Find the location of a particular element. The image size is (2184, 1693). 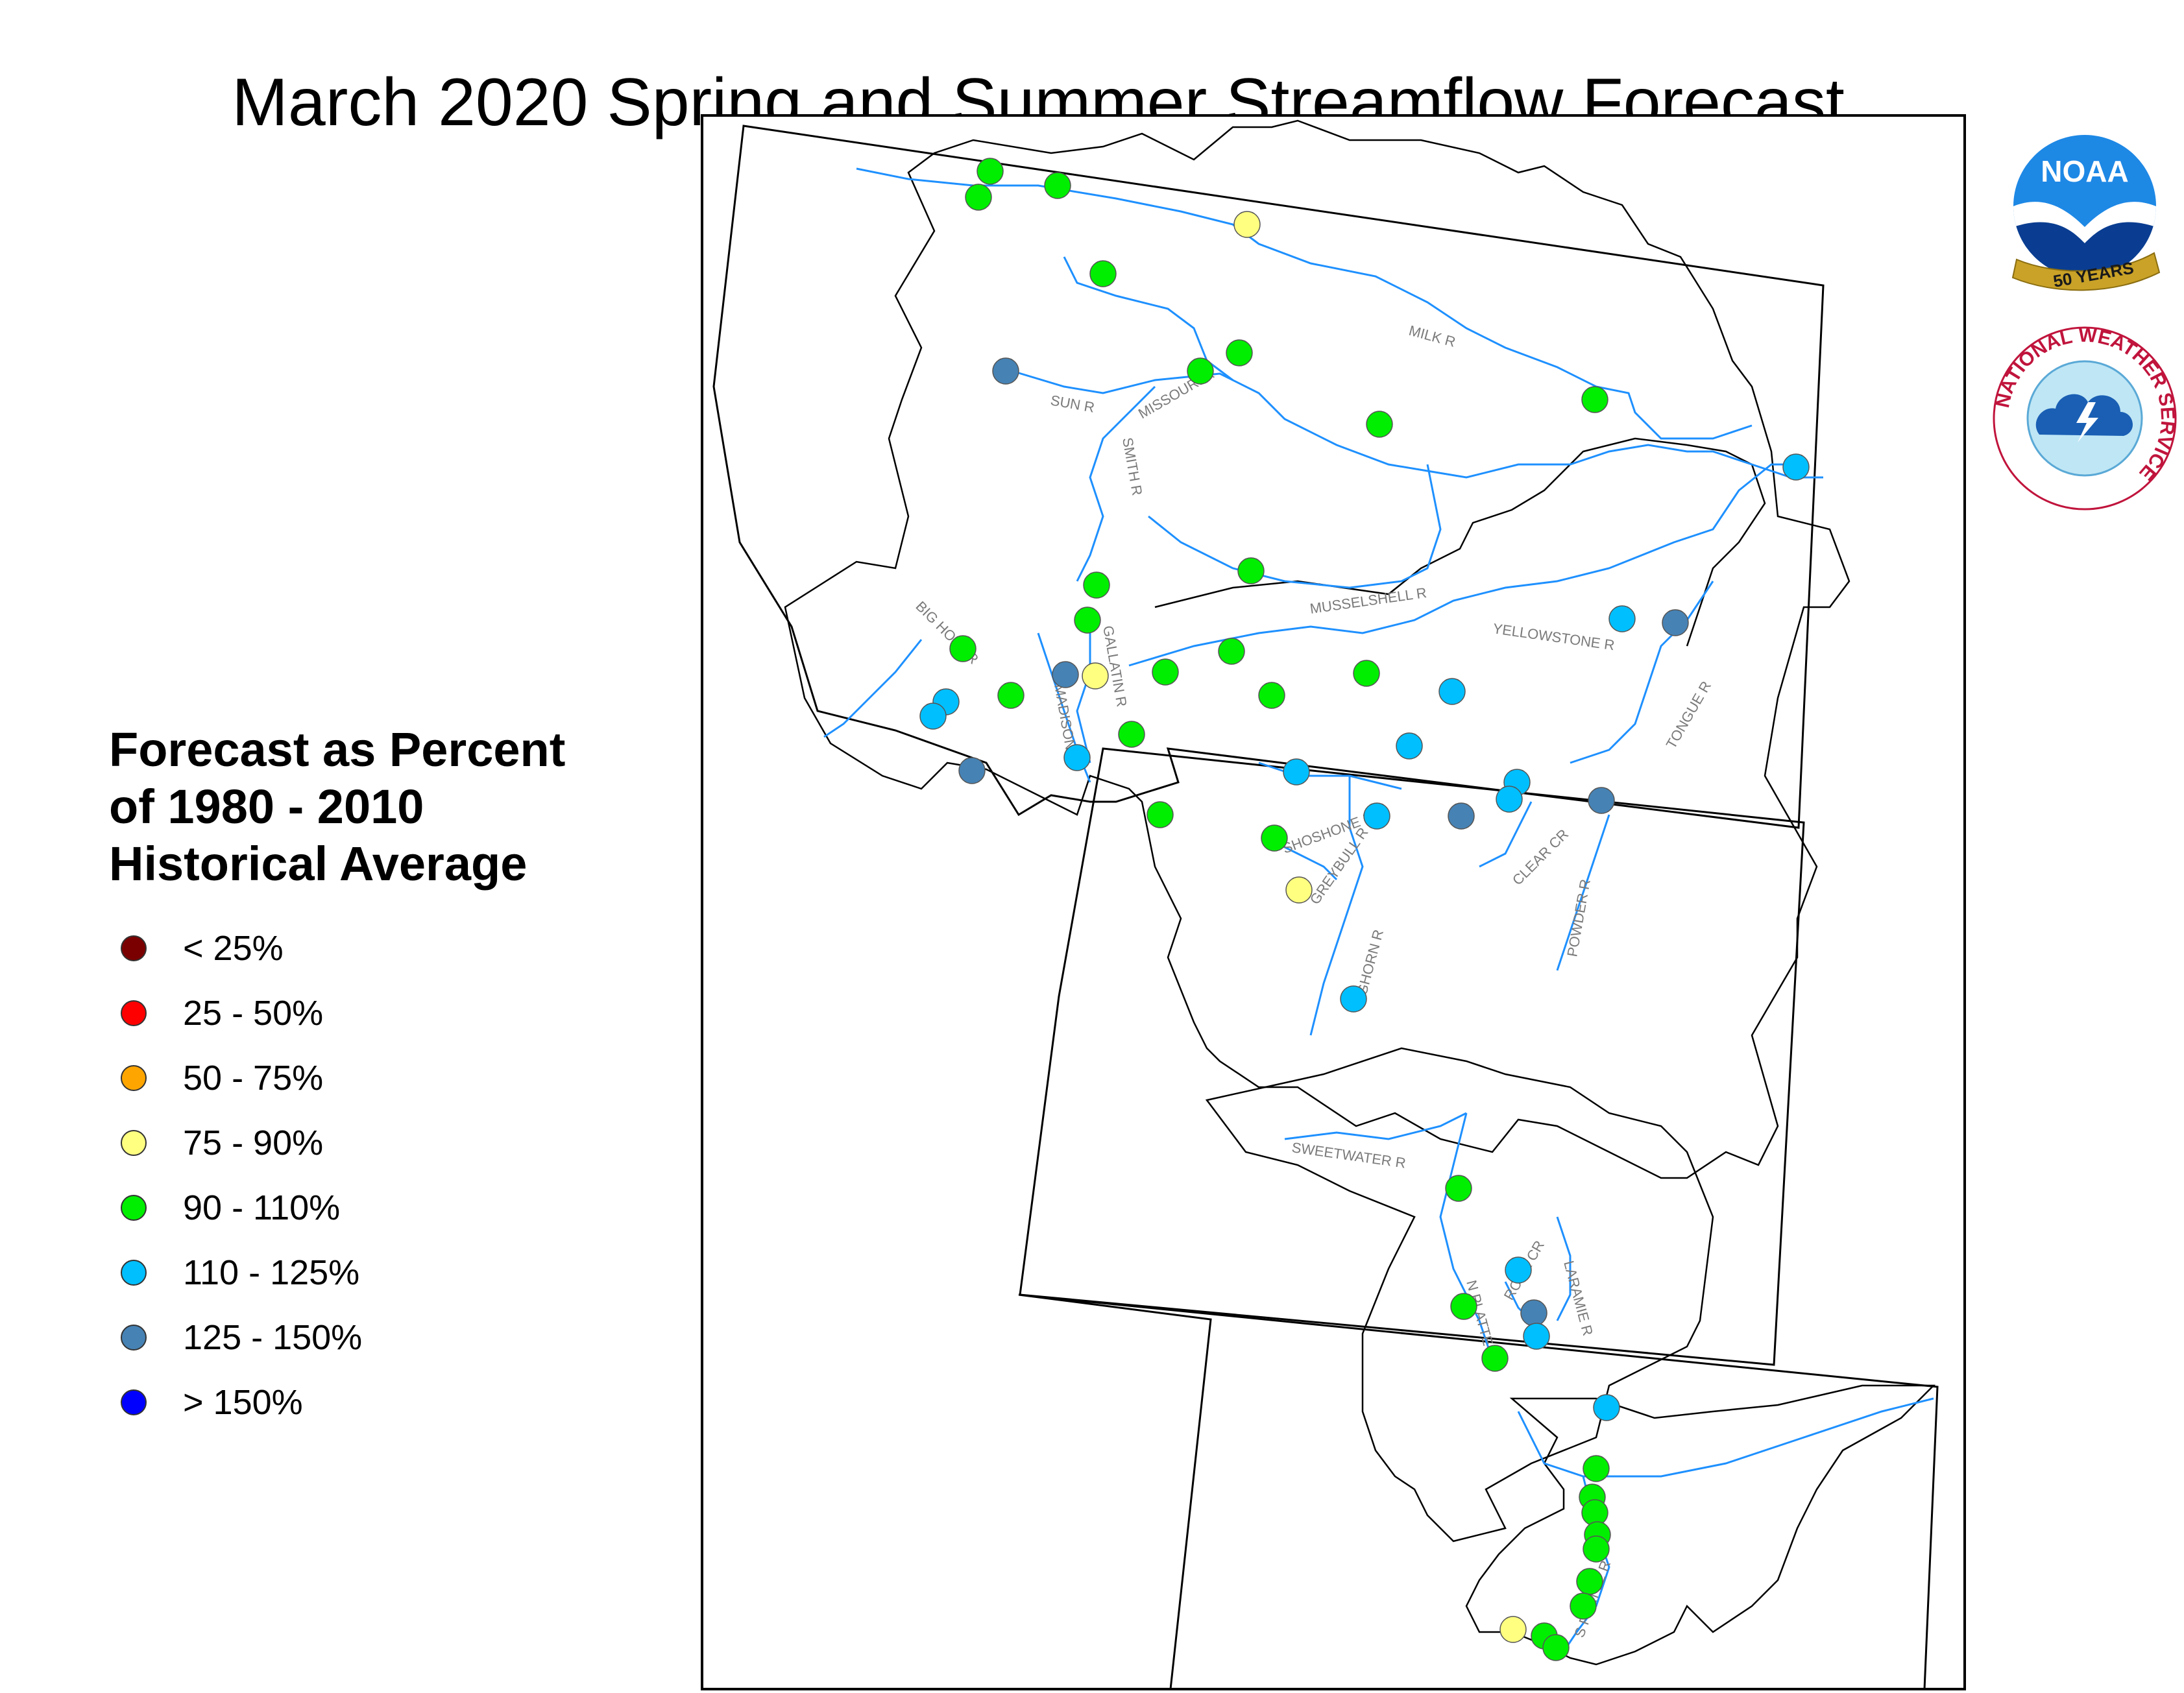

legend-label: < 25% is located at coordinates (233, 948).